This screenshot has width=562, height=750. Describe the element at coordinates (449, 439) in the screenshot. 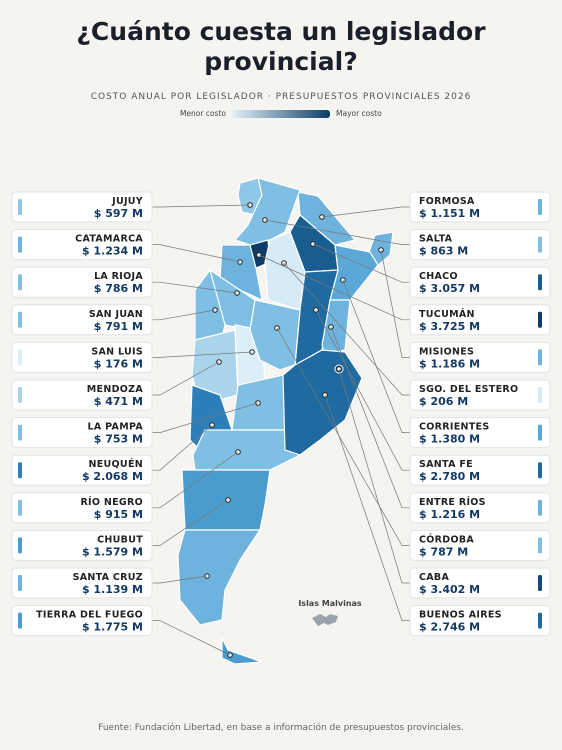

I see `province-cost: $ 1.380 M` at that location.